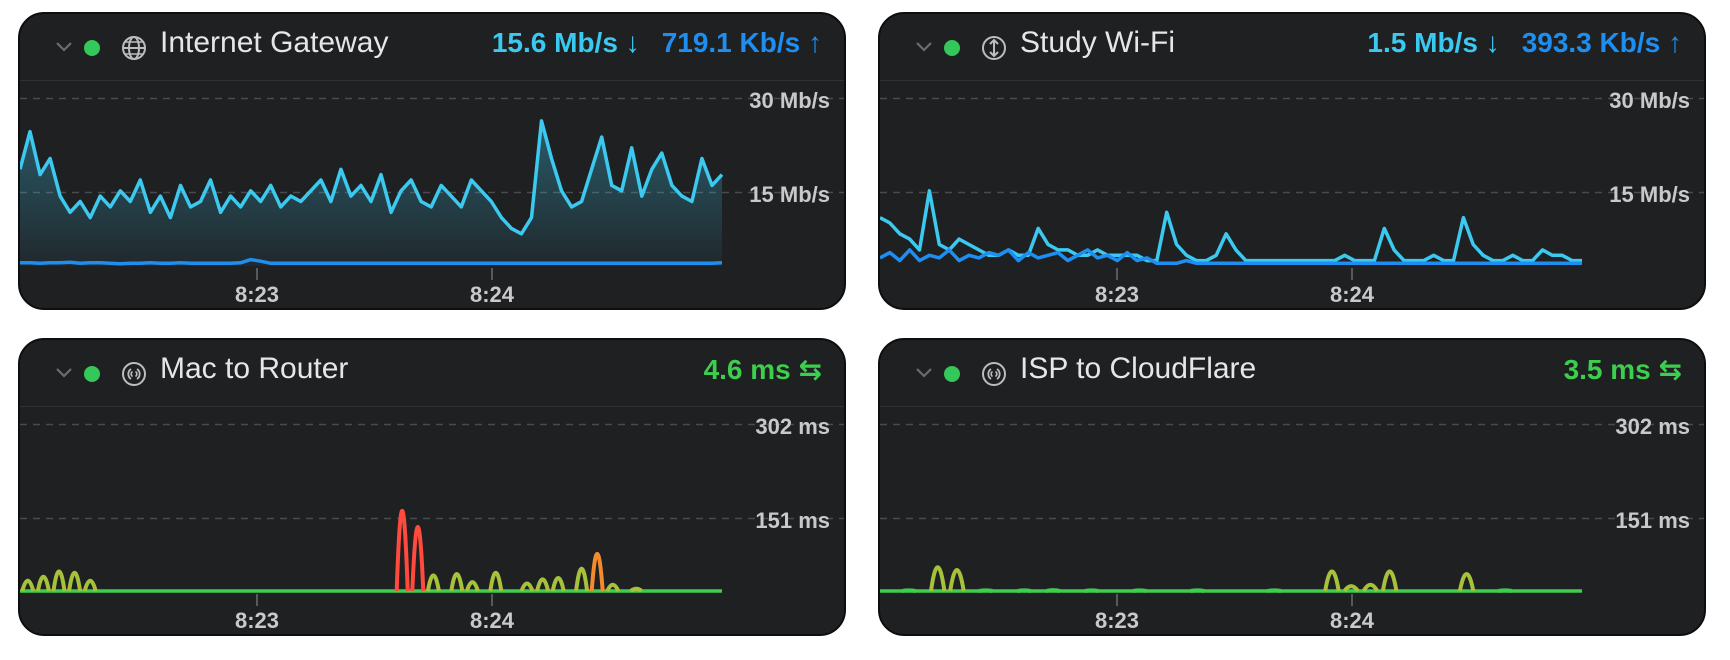 The width and height of the screenshot is (1730, 660). What do you see at coordinates (1513, 43) in the screenshot?
I see `rate-readout: 1.5 Mb/s ↓ 393.3 Kb/s ↑` at bounding box center [1513, 43].